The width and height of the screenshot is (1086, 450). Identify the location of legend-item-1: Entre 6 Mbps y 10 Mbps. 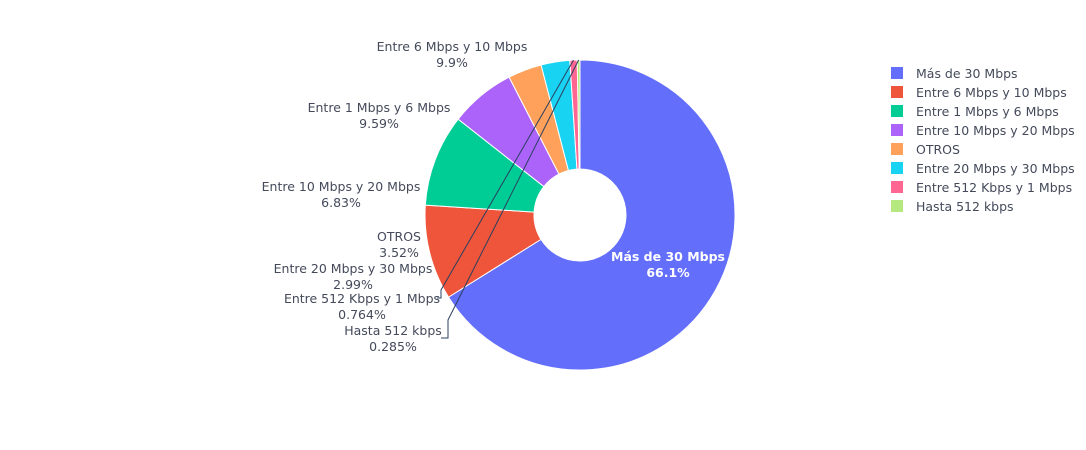
(979, 92).